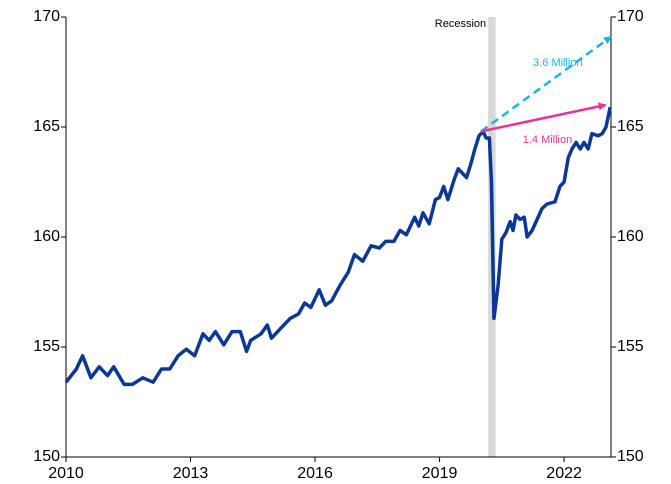 This screenshot has height=484, width=671. I want to click on y-tick-label: 155, so click(46, 346).